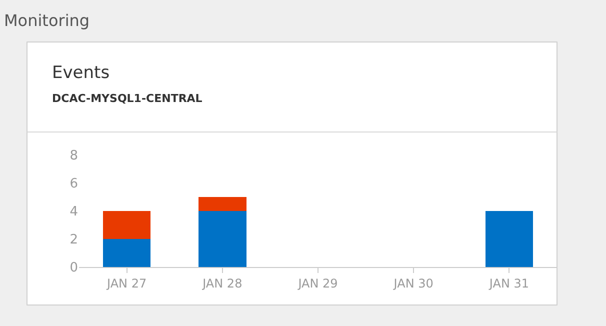 The width and height of the screenshot is (606, 326). What do you see at coordinates (317, 283) in the screenshot?
I see `x-tick-label: JAN 29` at bounding box center [317, 283].